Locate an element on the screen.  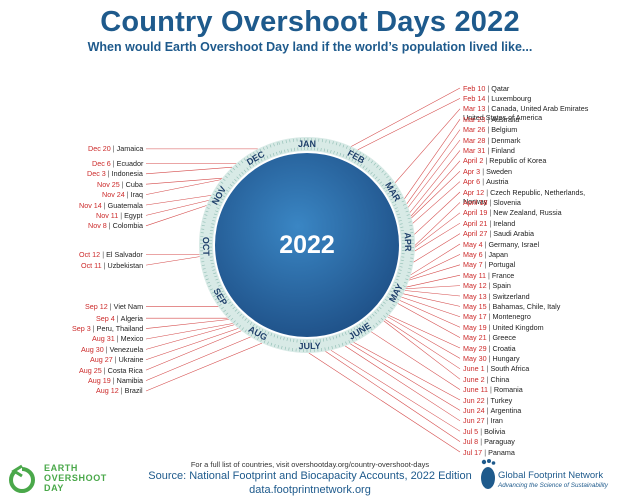
country-label: Sep 4 | Algeria is located at coordinates (119, 318).